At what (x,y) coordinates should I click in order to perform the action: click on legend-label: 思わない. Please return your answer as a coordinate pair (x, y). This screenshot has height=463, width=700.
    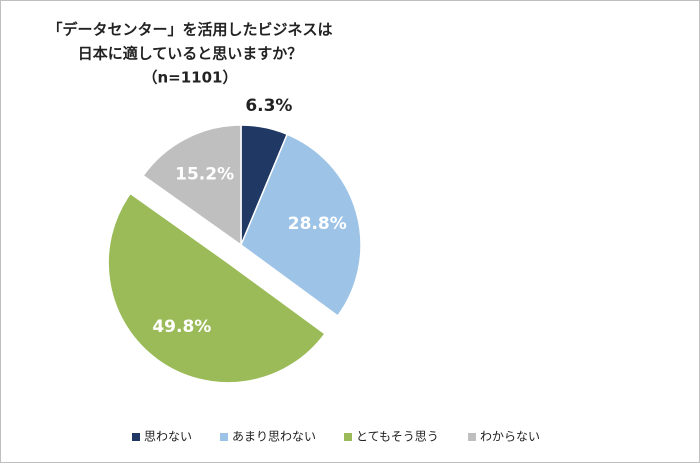
    Looking at the image, I should click on (168, 437).